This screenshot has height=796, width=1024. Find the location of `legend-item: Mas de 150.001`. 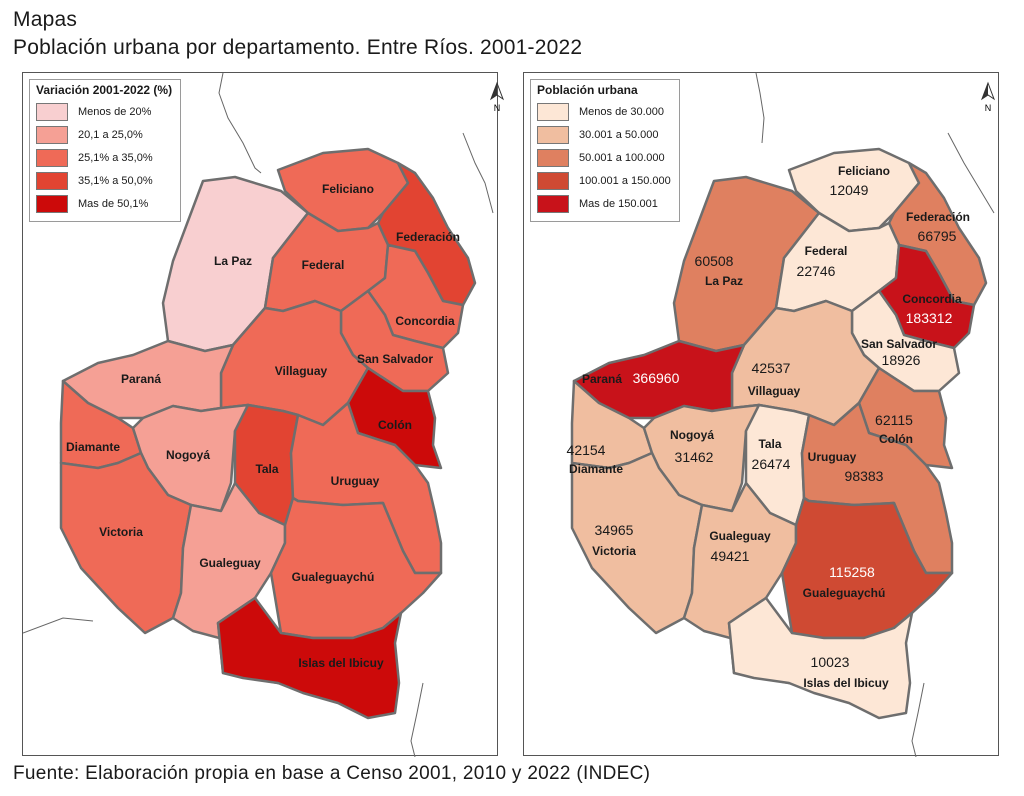

legend-item: Mas de 150.001 is located at coordinates (604, 203).